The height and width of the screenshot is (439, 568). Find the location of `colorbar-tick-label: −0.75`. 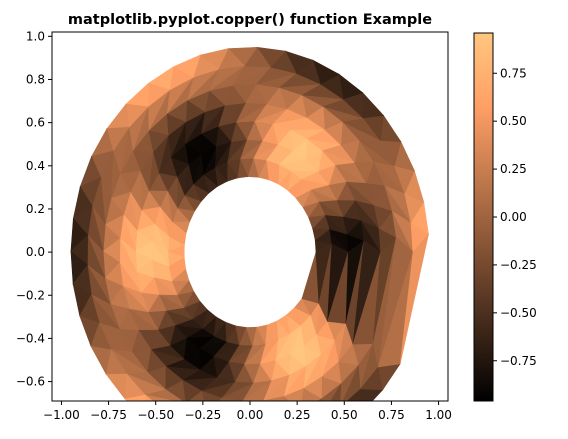

colorbar-tick-label: −0.75 is located at coordinates (518, 361).